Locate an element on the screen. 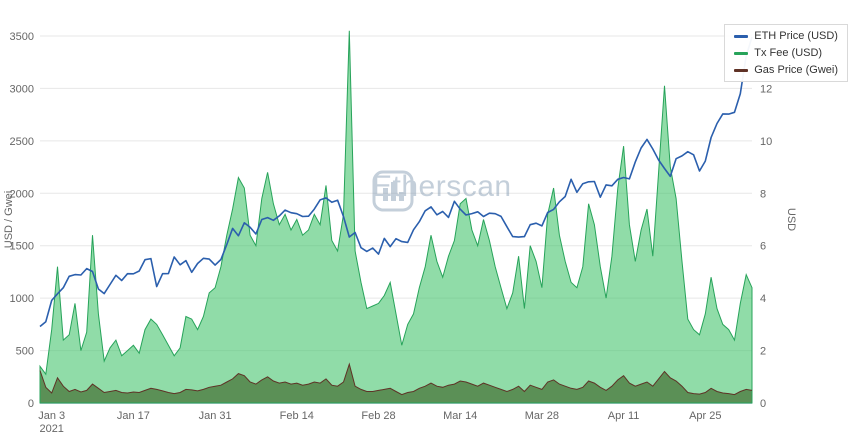 This screenshot has width=854, height=446. svg-text: 3500 is located at coordinates (22, 37).